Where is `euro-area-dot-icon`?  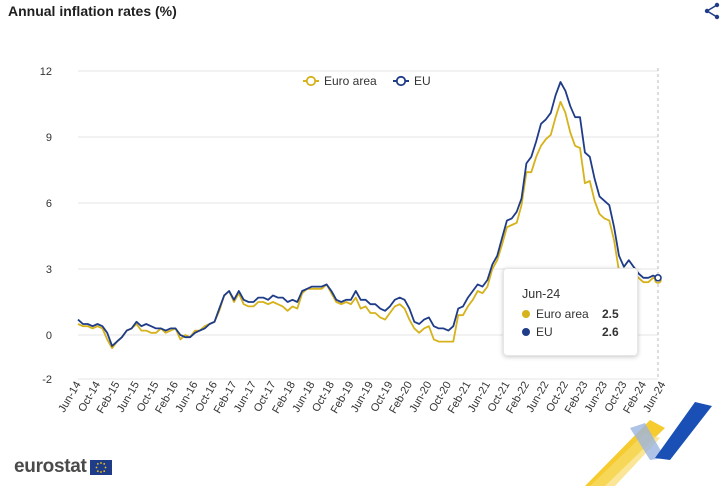
euro-area-dot-icon is located at coordinates (526, 314).